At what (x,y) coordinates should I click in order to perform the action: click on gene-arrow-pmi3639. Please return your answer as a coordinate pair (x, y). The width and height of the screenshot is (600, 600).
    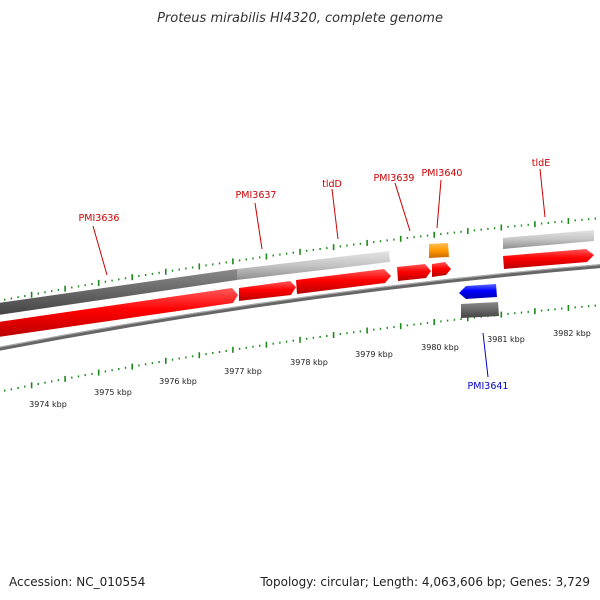
    Looking at the image, I should click on (414, 272).